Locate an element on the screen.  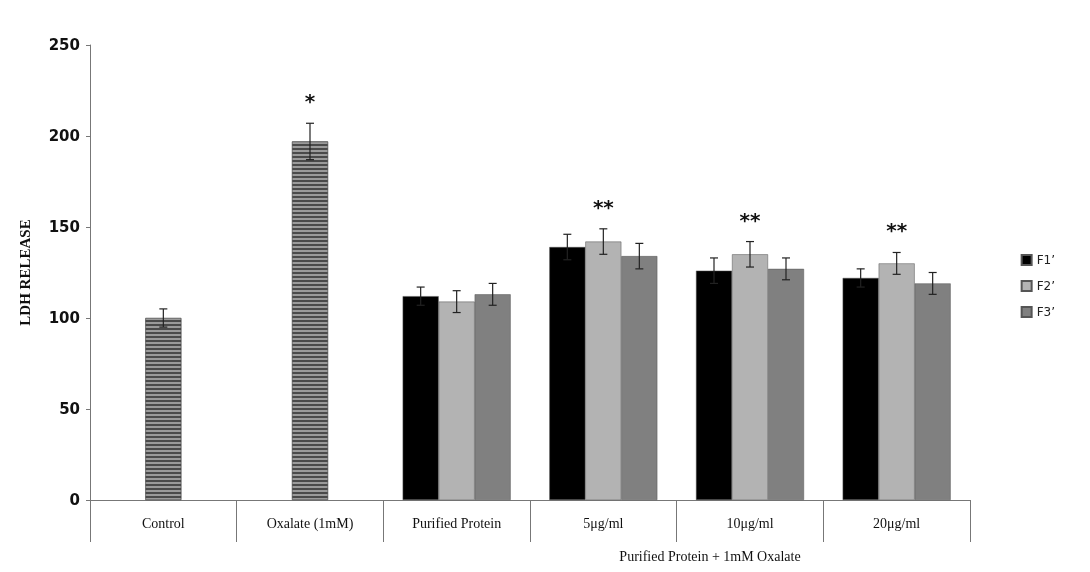
y-tick-label: 100 is located at coordinates (64, 318).